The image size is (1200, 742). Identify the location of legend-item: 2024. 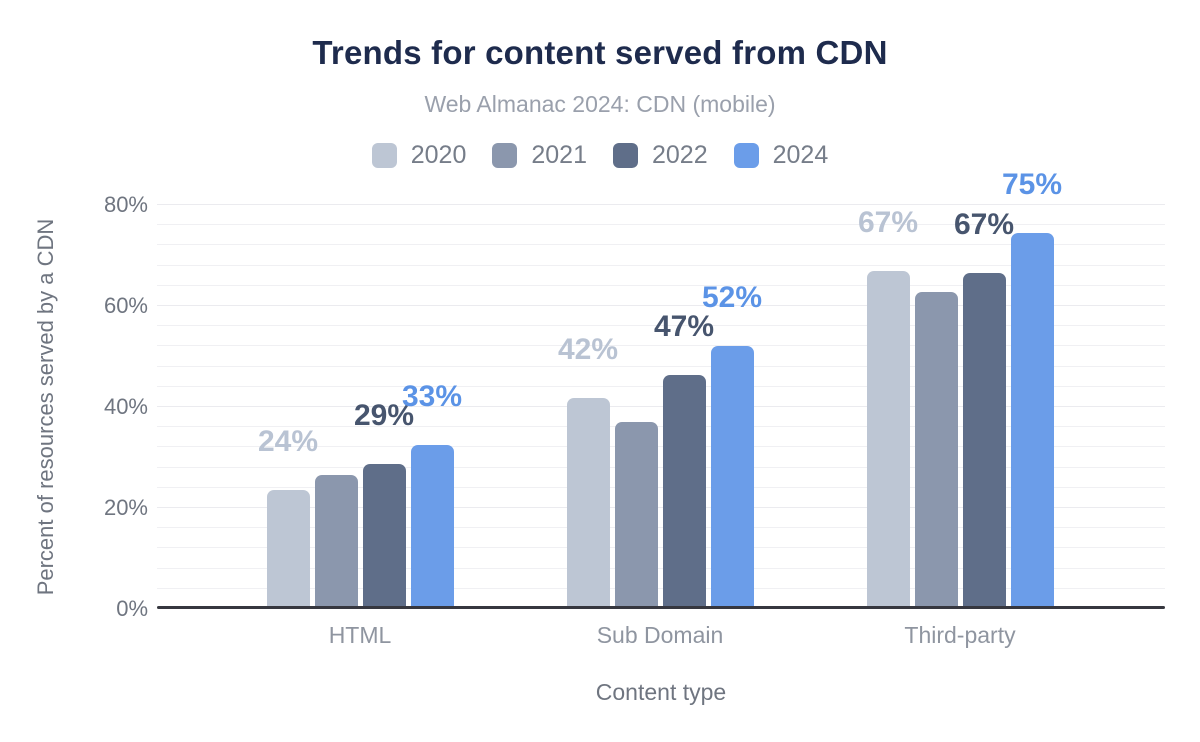
(781, 155).